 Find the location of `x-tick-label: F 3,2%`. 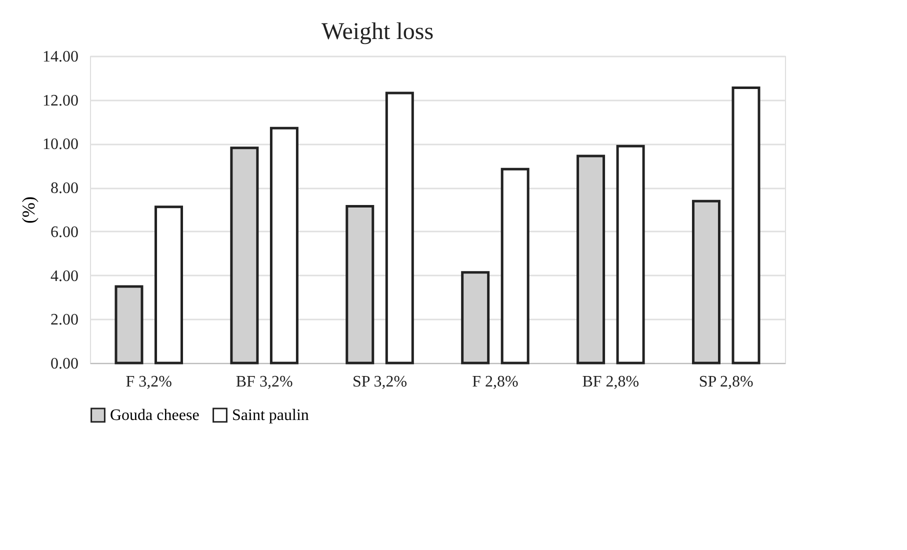

x-tick-label: F 3,2% is located at coordinates (149, 382).